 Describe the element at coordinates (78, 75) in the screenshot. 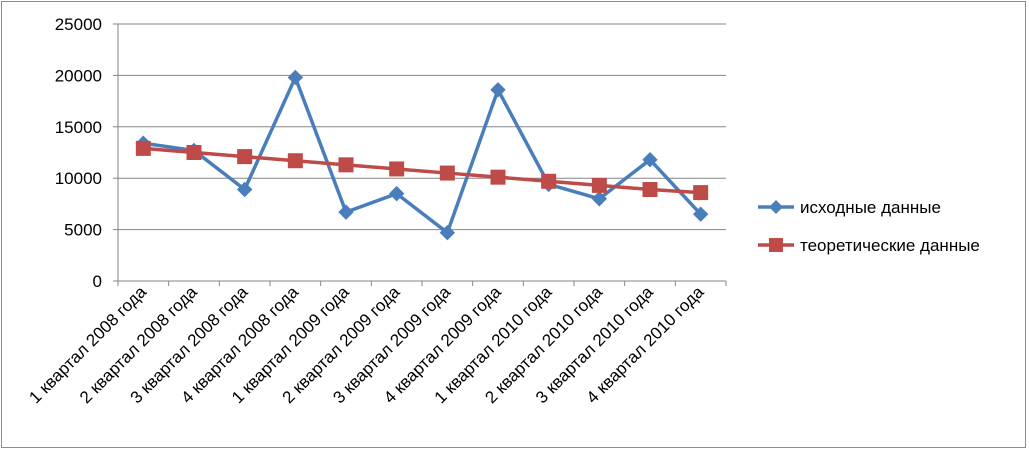

I see `y-tick-label: 20000` at that location.